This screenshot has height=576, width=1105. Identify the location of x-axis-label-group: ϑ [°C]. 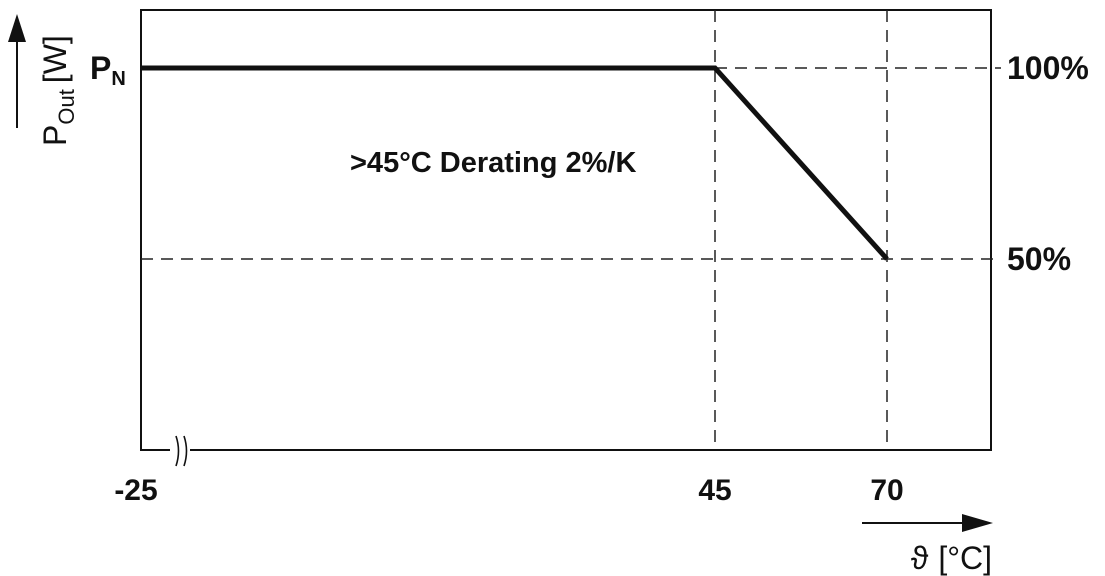
(927, 545).